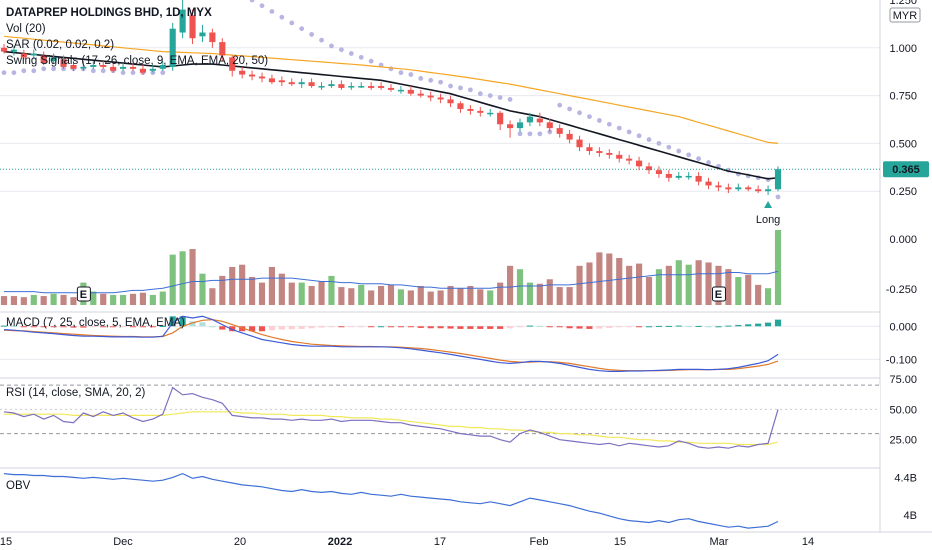  Describe the element at coordinates (903, 144) in the screenshot. I see `price-tick-label: 0.500` at that location.